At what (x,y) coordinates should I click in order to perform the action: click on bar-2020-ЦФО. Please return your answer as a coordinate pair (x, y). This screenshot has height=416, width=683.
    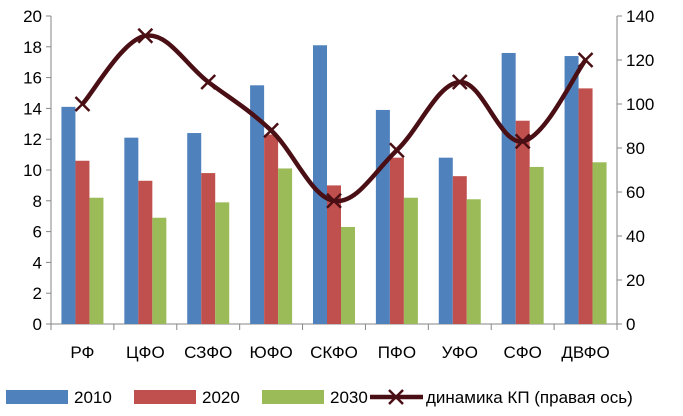
    Looking at the image, I should click on (145, 252).